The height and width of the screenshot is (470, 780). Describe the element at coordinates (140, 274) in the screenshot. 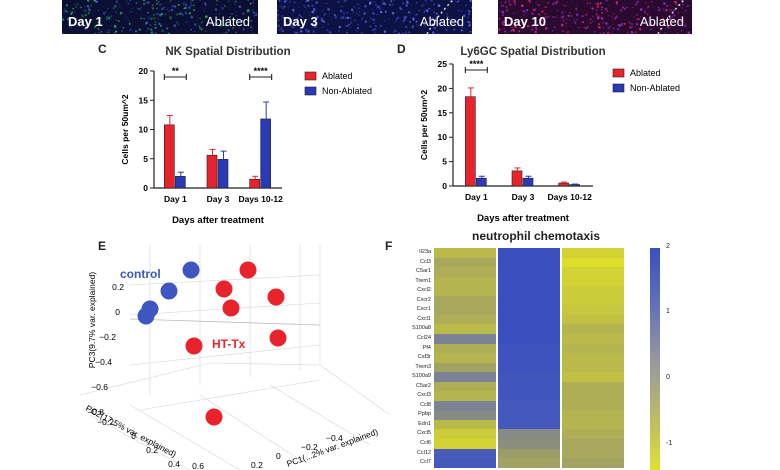

I see `pca-group-label-control: control` at that location.